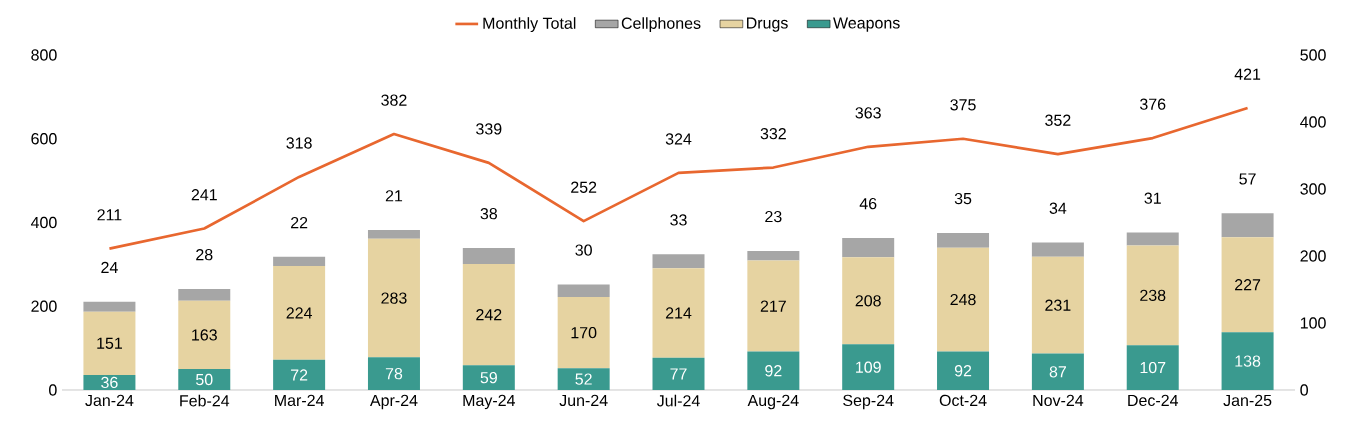 The image size is (1361, 437). Describe the element at coordinates (489, 214) in the screenshot. I see `data-label: 38` at that location.